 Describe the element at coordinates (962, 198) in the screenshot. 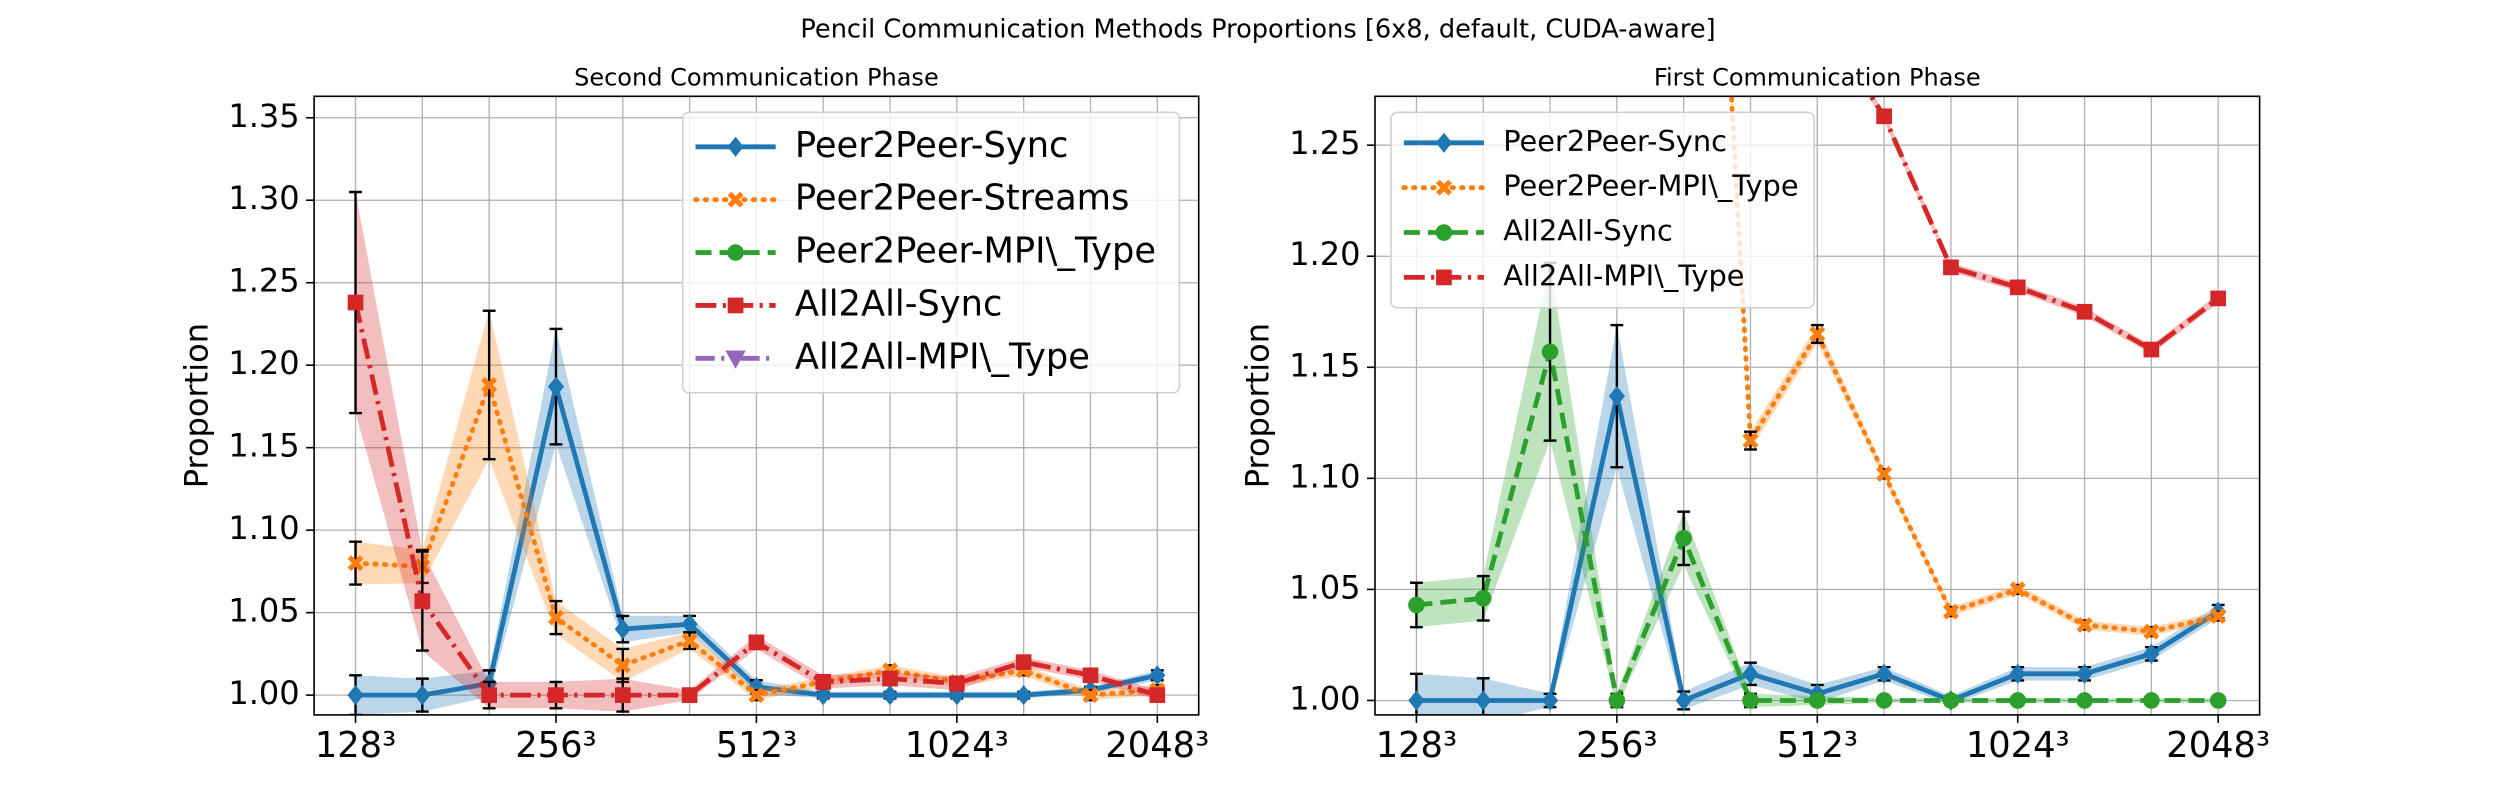

I see `legend-label: Peer2Peer-Streams` at that location.